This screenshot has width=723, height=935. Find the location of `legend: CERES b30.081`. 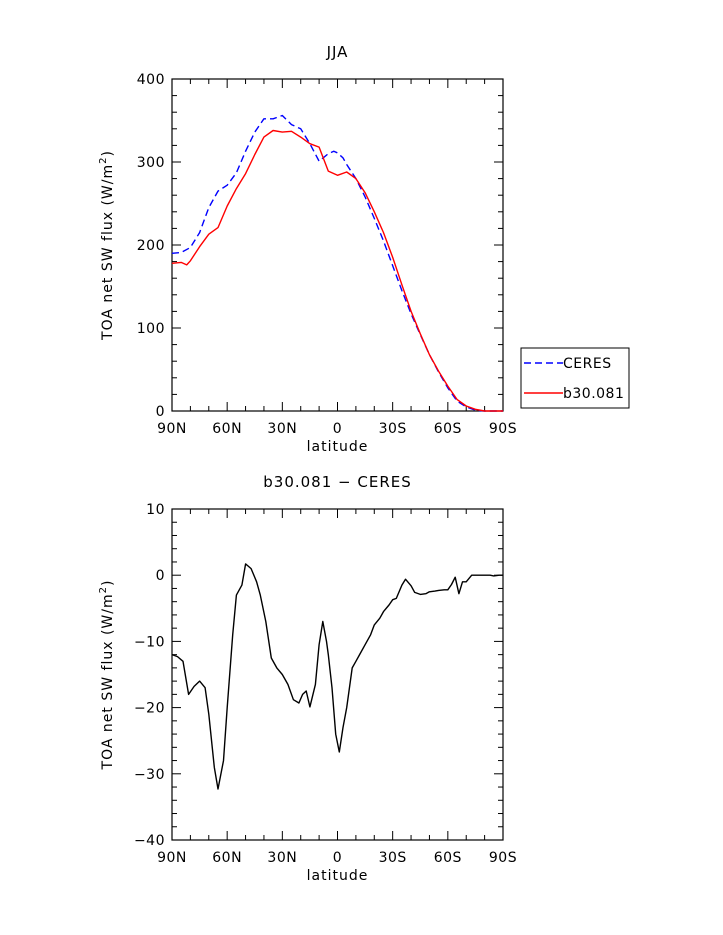

legend: CERES b30.081 is located at coordinates (575, 378).